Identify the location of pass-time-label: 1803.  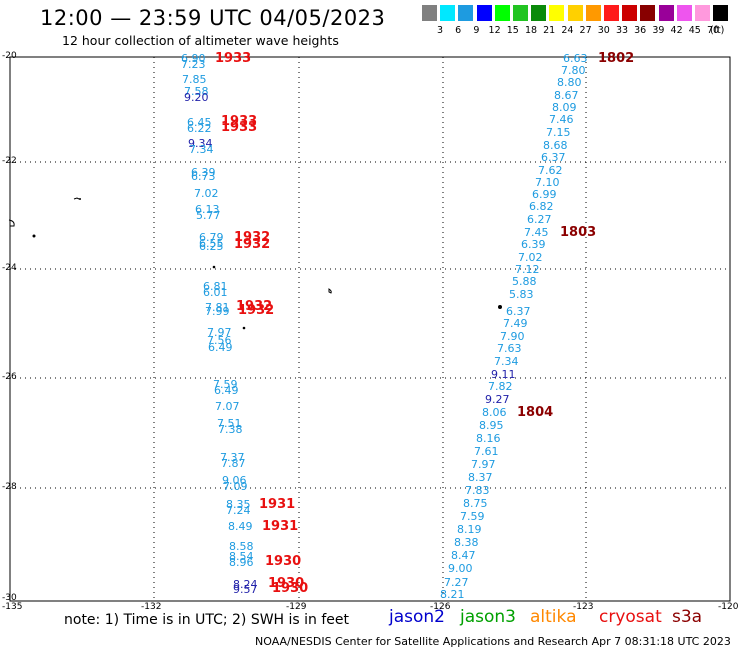
(578, 232).